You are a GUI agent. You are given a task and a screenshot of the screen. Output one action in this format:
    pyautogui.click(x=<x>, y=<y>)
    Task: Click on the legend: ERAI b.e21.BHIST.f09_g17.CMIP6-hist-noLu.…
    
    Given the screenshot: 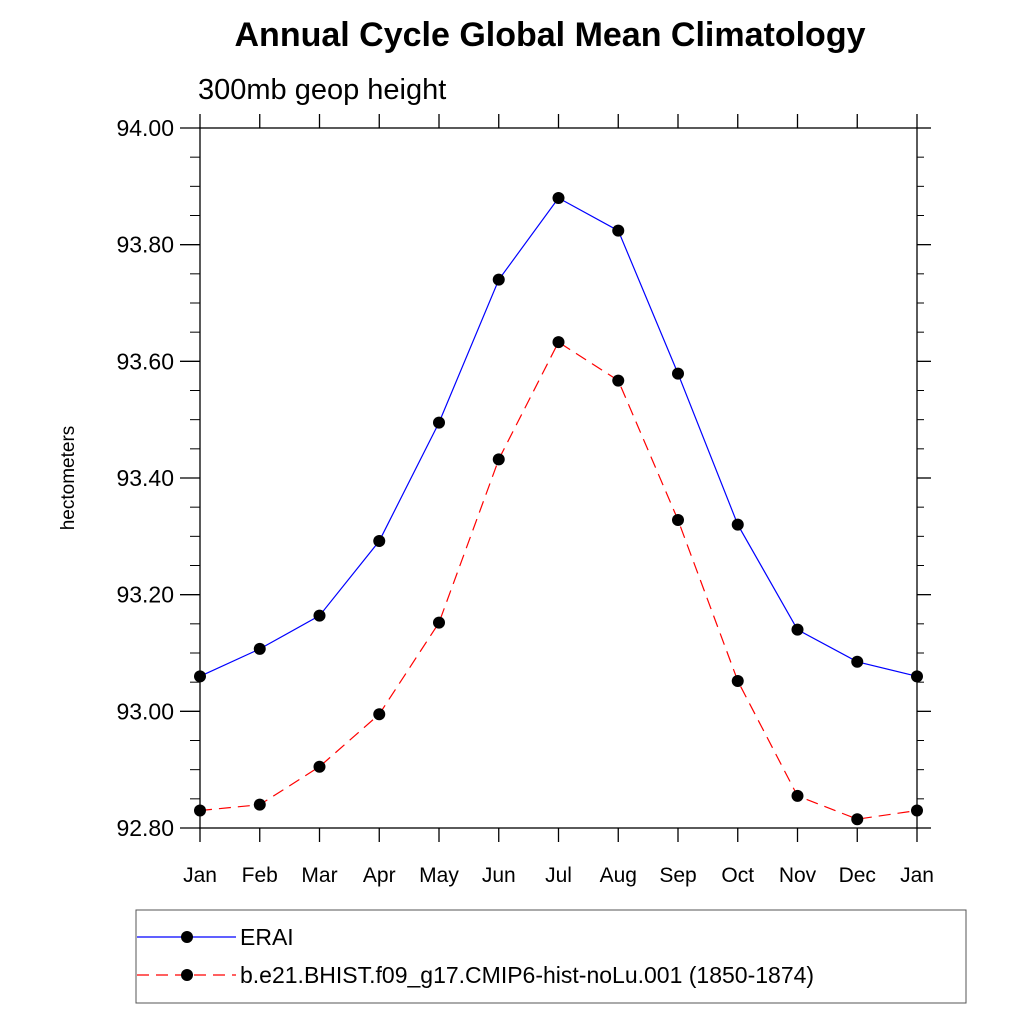 What is the action you would take?
    pyautogui.click(x=551, y=956)
    